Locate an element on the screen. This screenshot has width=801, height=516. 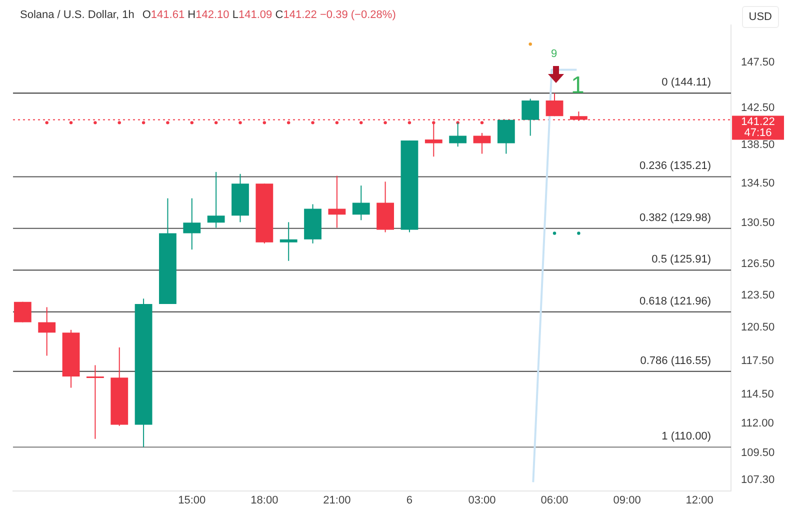
y-tick-label: 120.50 is located at coordinates (758, 328).